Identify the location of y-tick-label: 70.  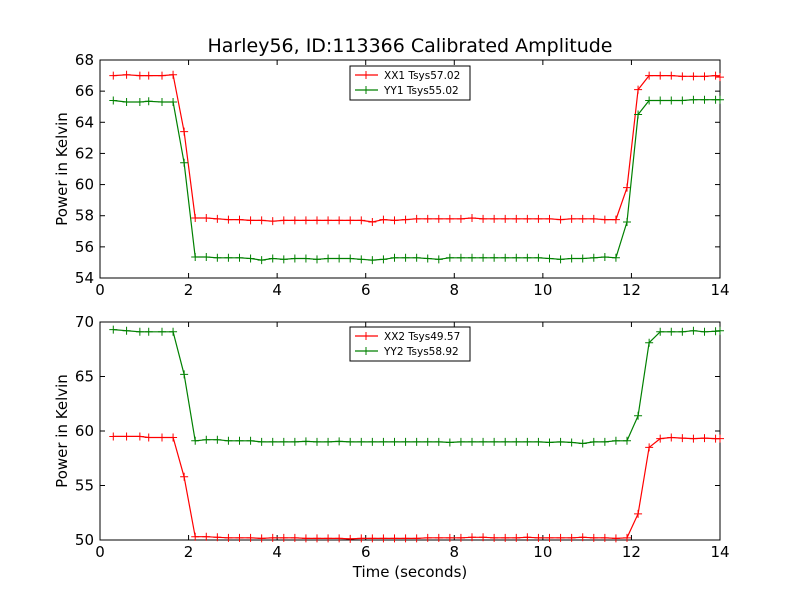
(84, 322).